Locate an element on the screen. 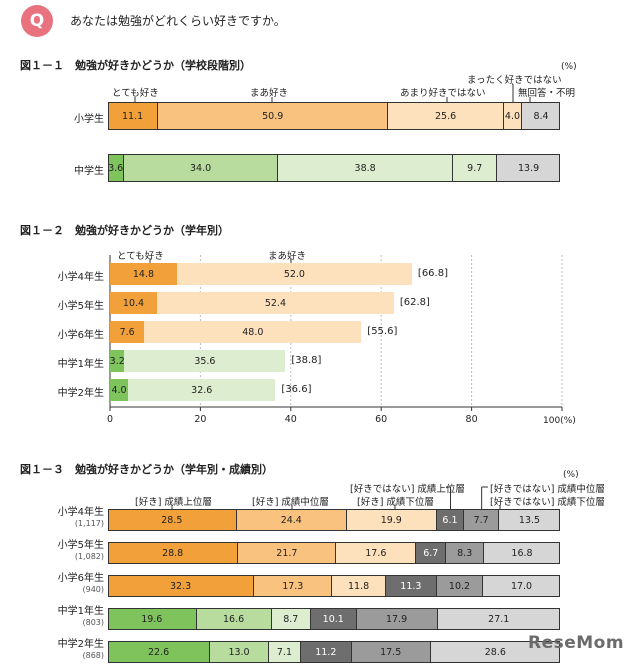 Image resolution: width=640 pixels, height=672 pixels. data-label: 17.3 is located at coordinates (293, 586).